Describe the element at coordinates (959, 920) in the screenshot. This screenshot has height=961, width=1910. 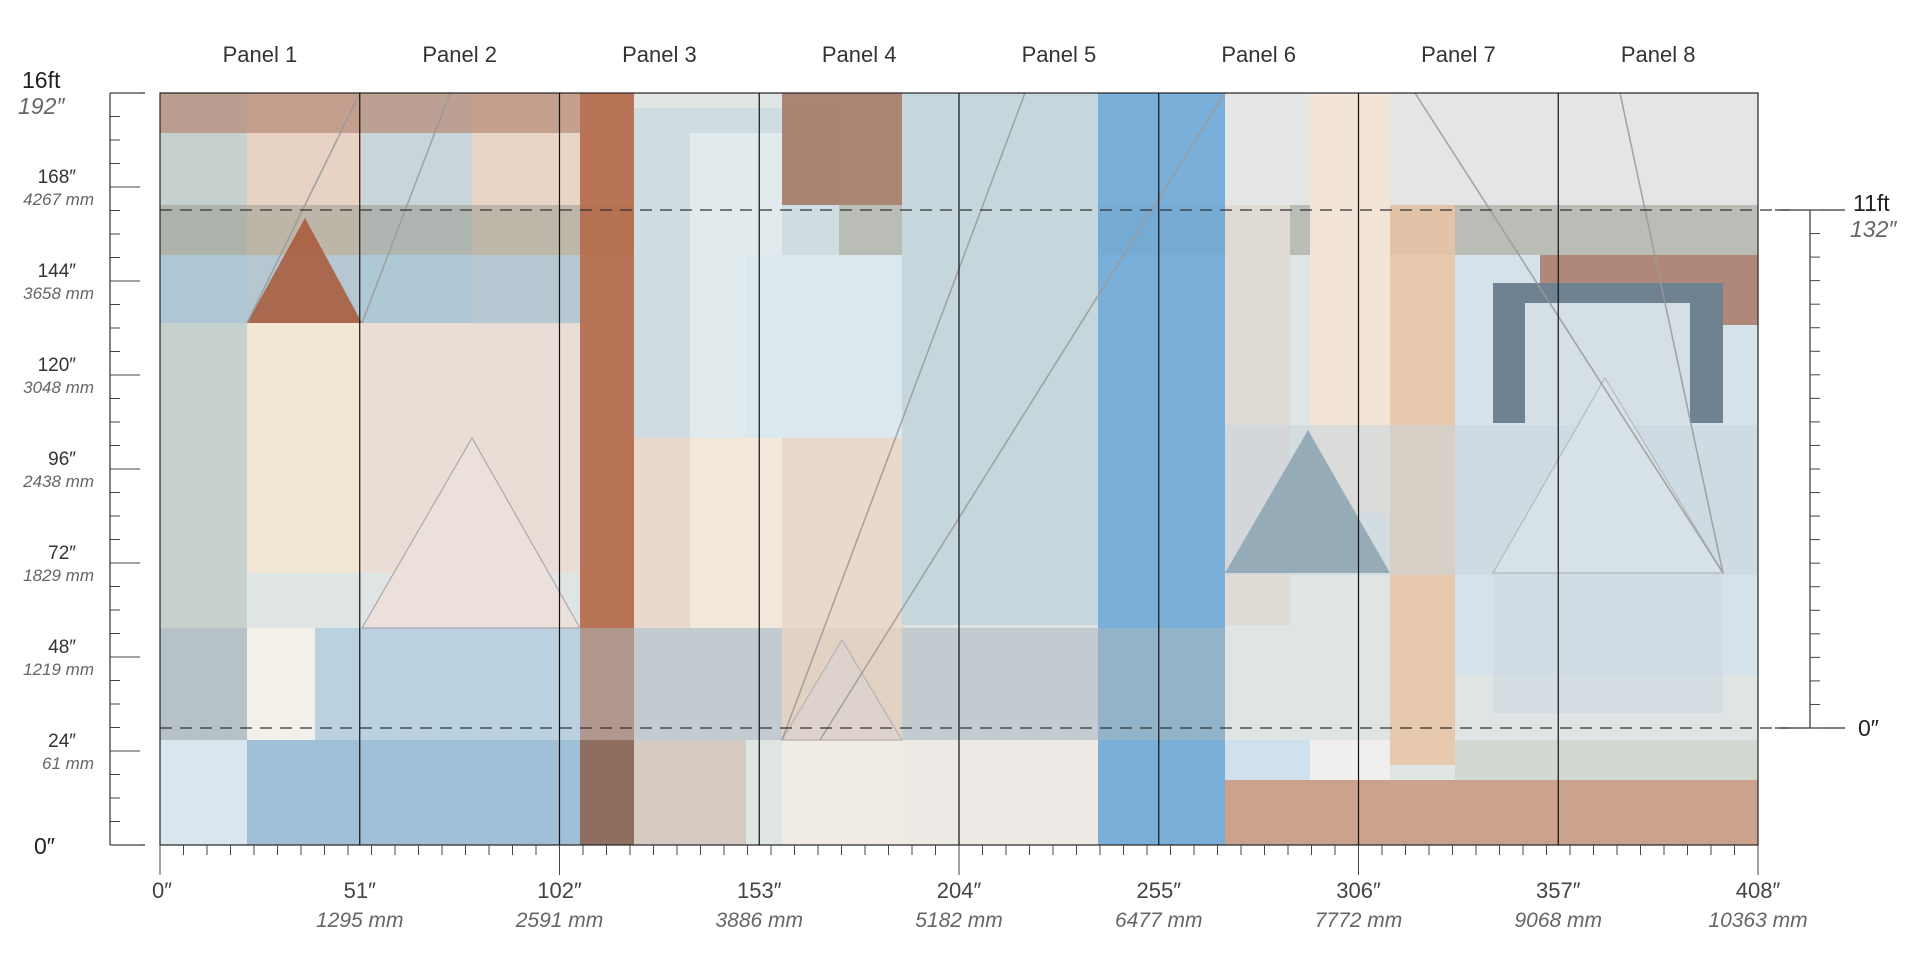
I see `bottom-axis-mm-label: 5182 mm` at that location.